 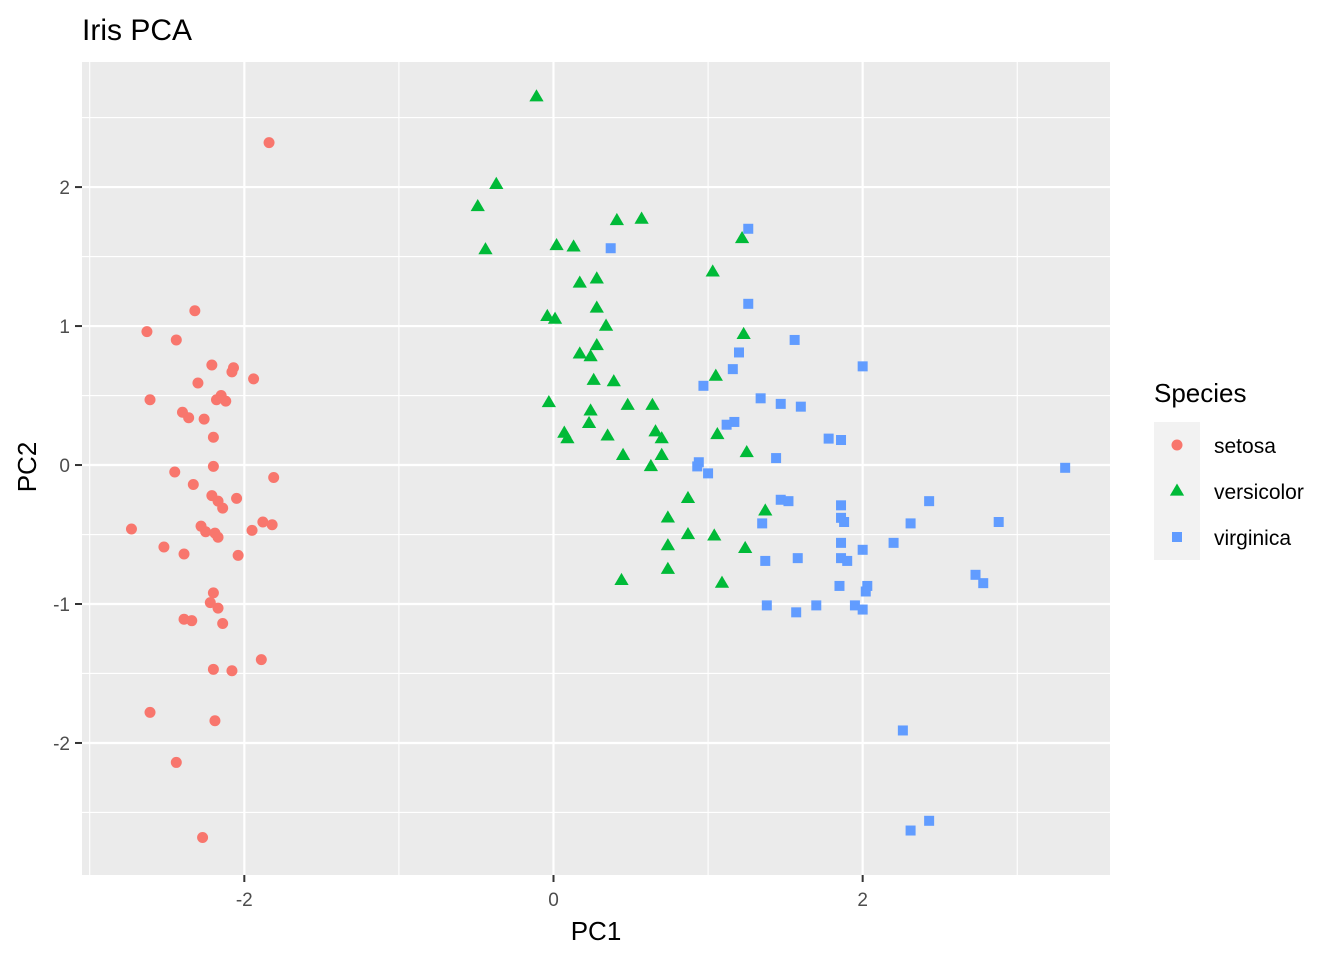 I want to click on y-tick-label: -1, so click(x=61, y=605).